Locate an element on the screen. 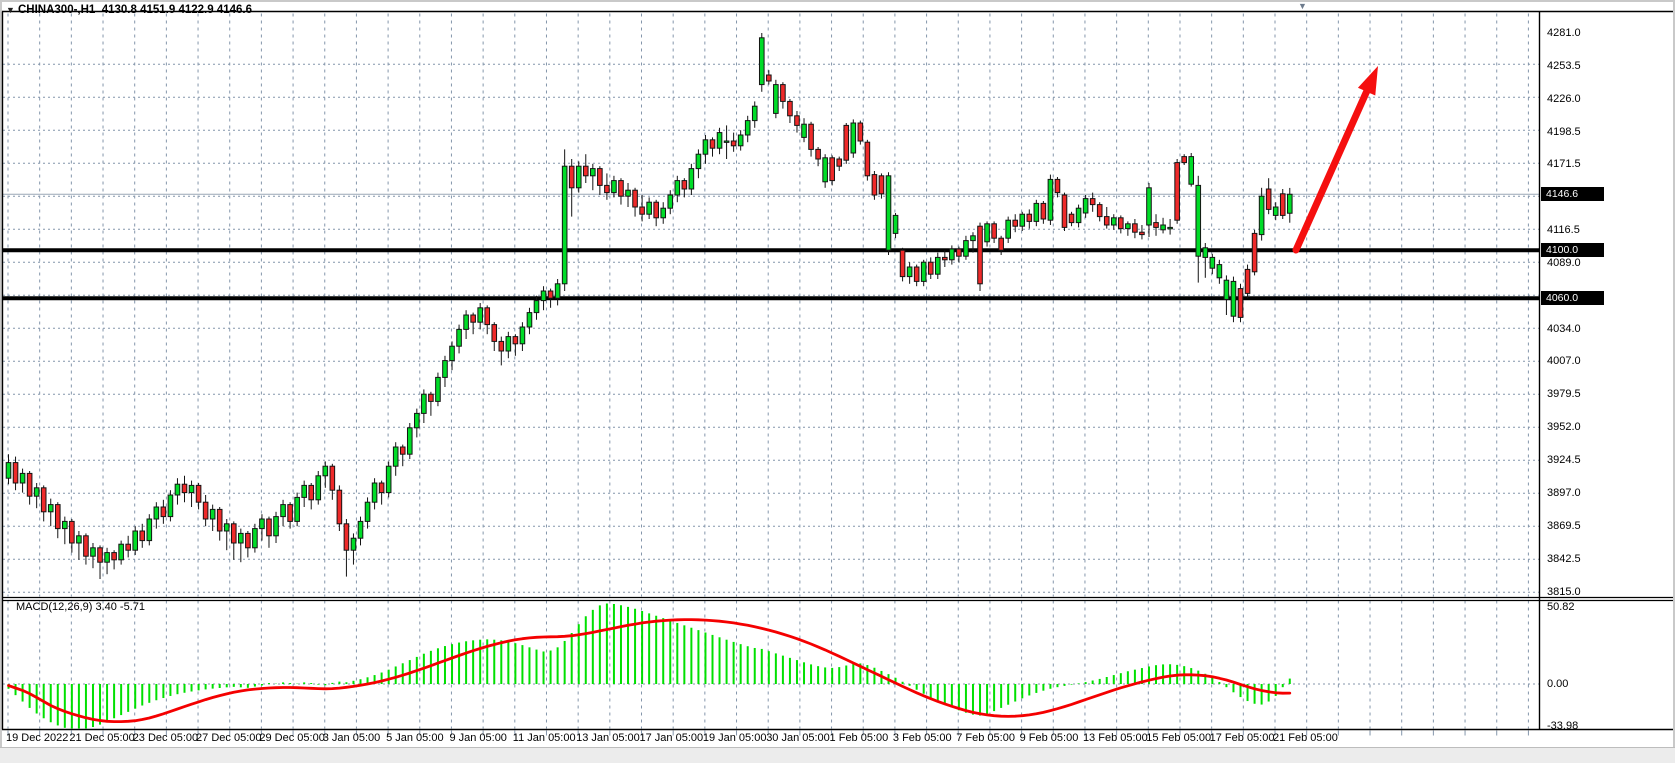 The height and width of the screenshot is (763, 1675). trend-arrow-shaft is located at coordinates (1333, 166).